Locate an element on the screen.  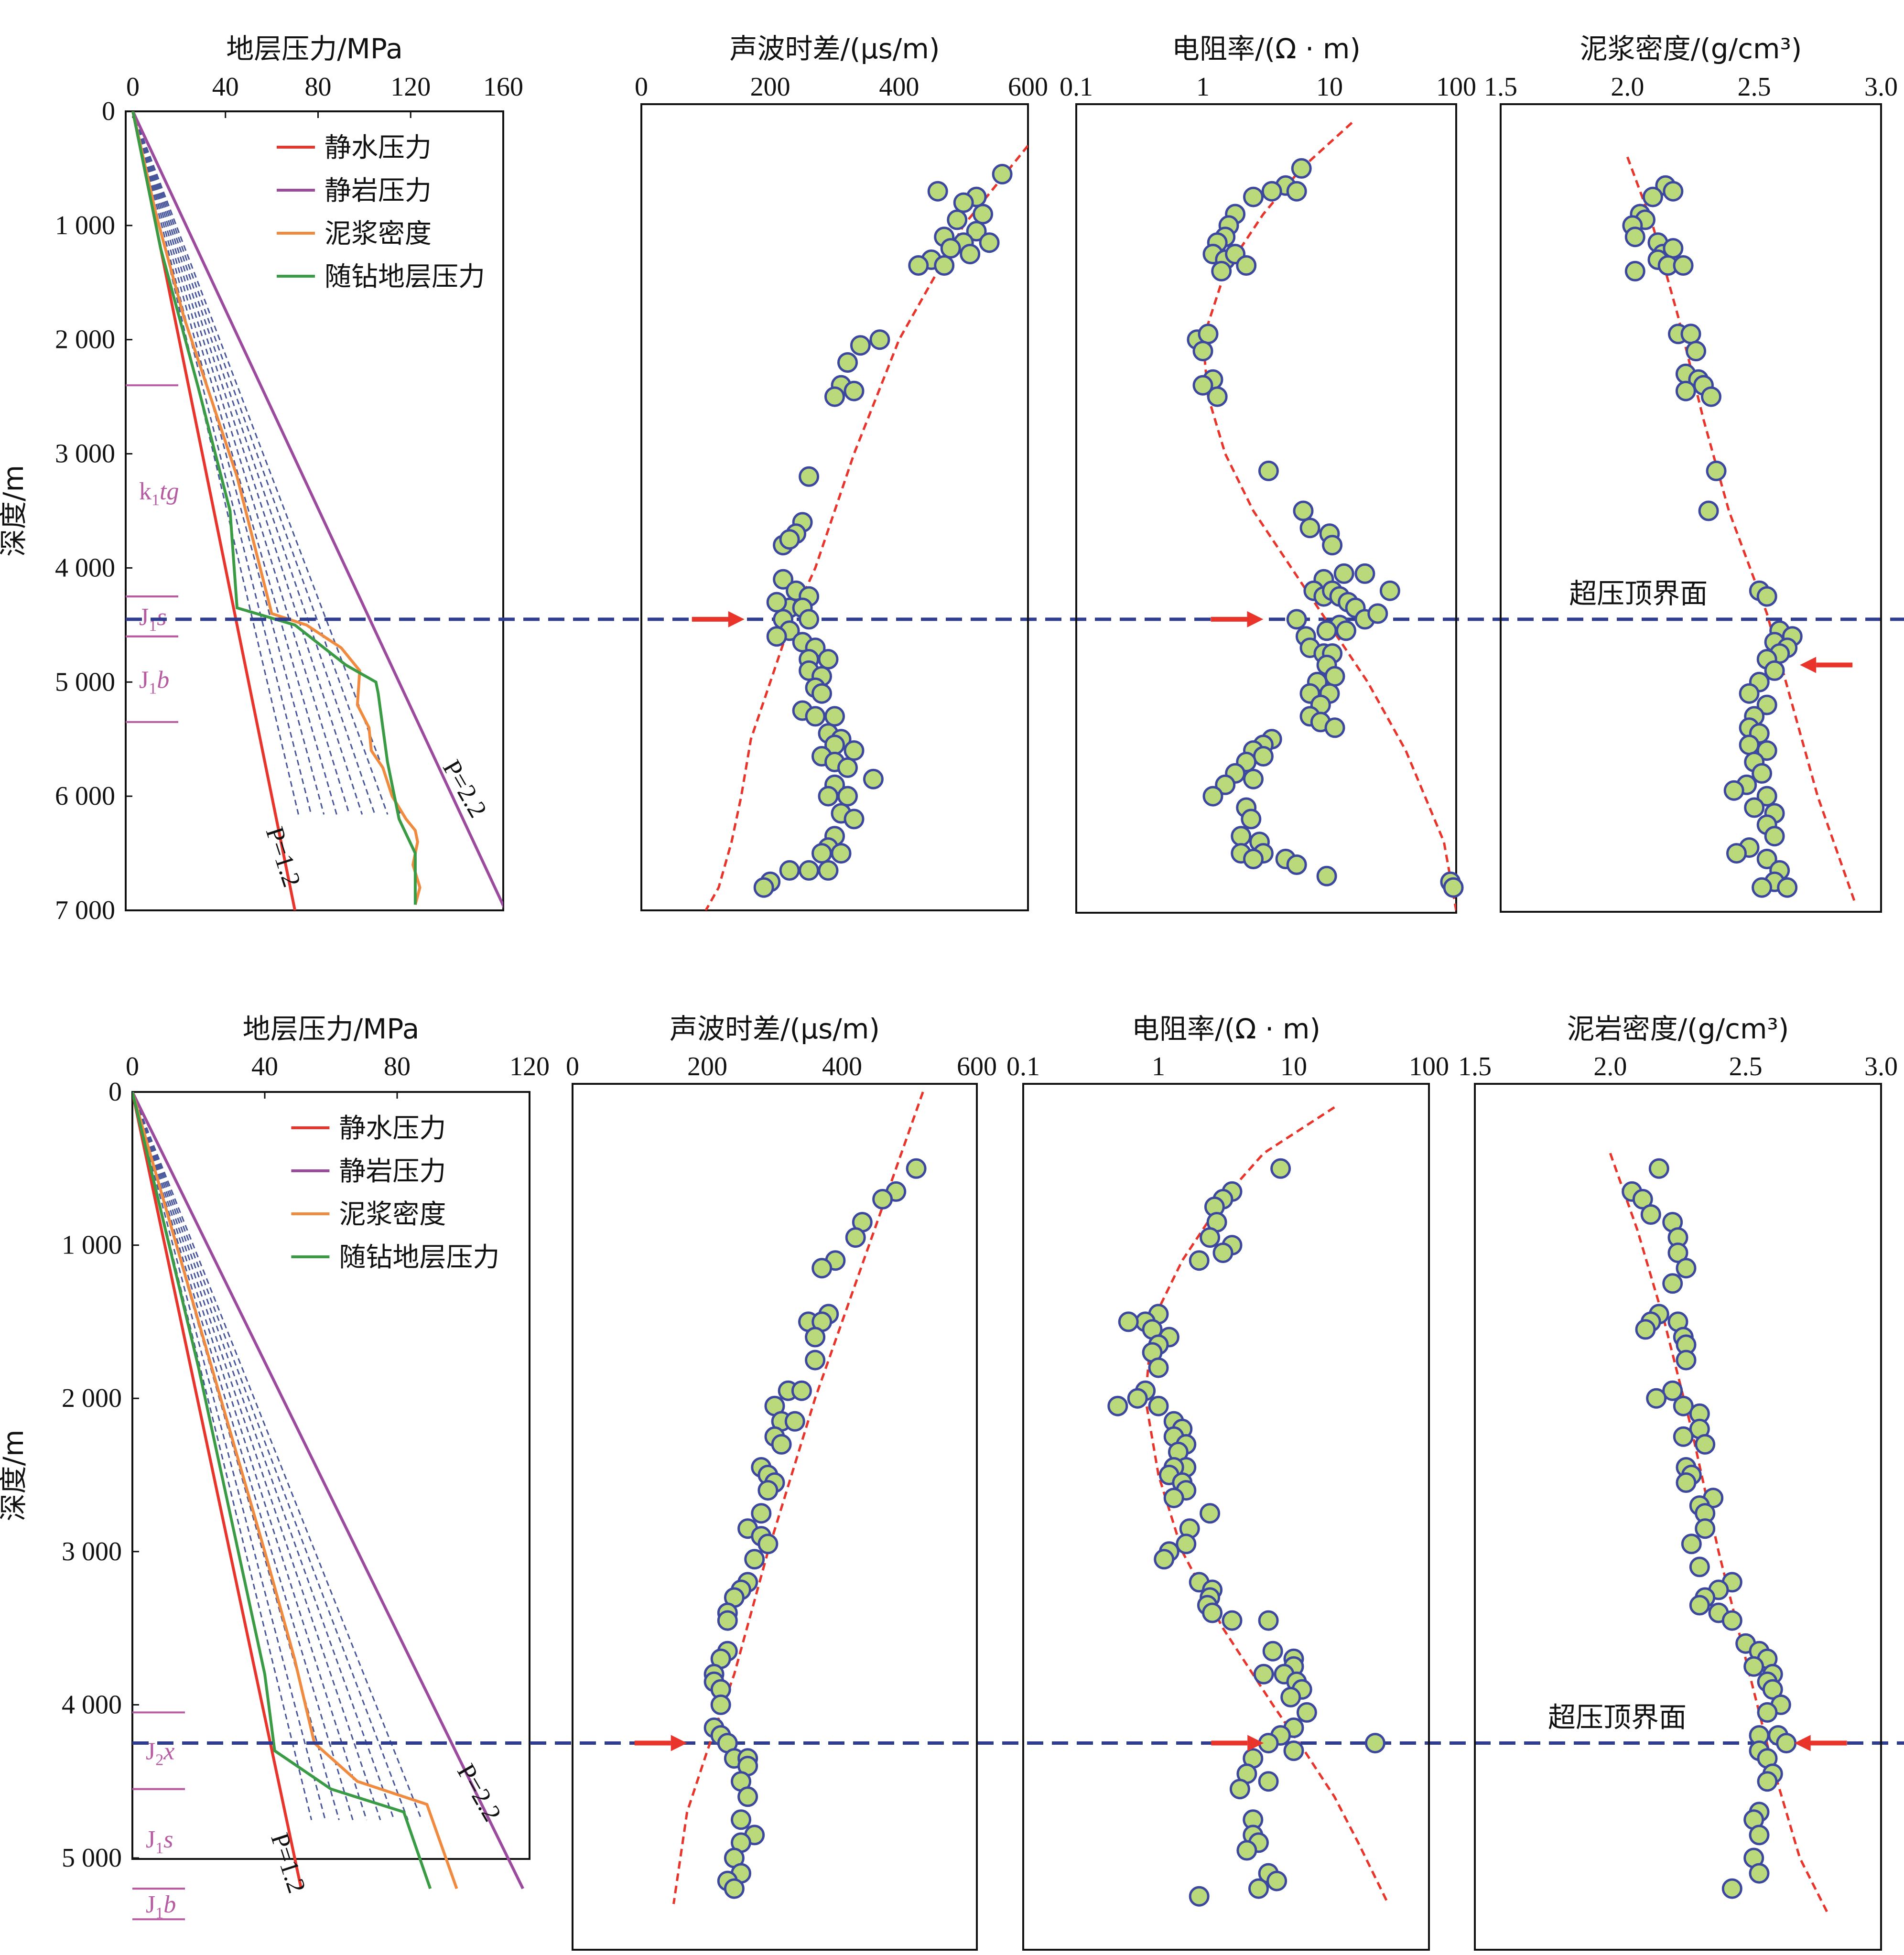
x-tick-label: 200 is located at coordinates (770, 87).